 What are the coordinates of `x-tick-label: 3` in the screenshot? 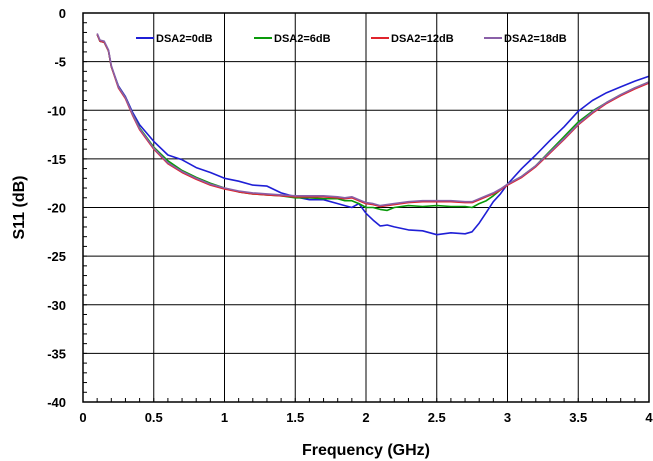 It's located at (507, 417).